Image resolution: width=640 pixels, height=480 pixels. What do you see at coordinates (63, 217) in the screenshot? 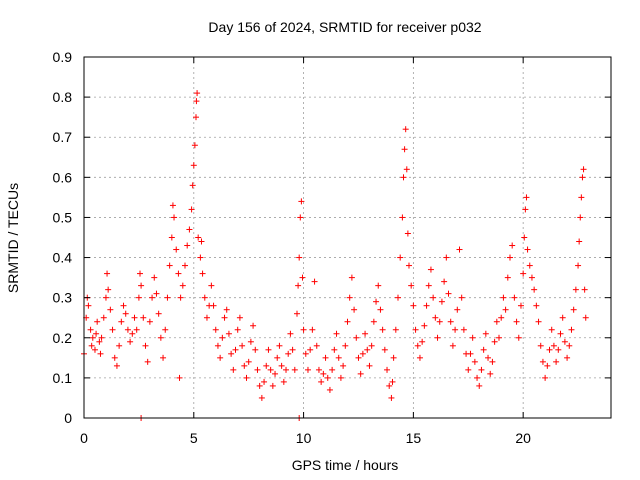
I see `y-tick-label: 0.5` at bounding box center [63, 217].